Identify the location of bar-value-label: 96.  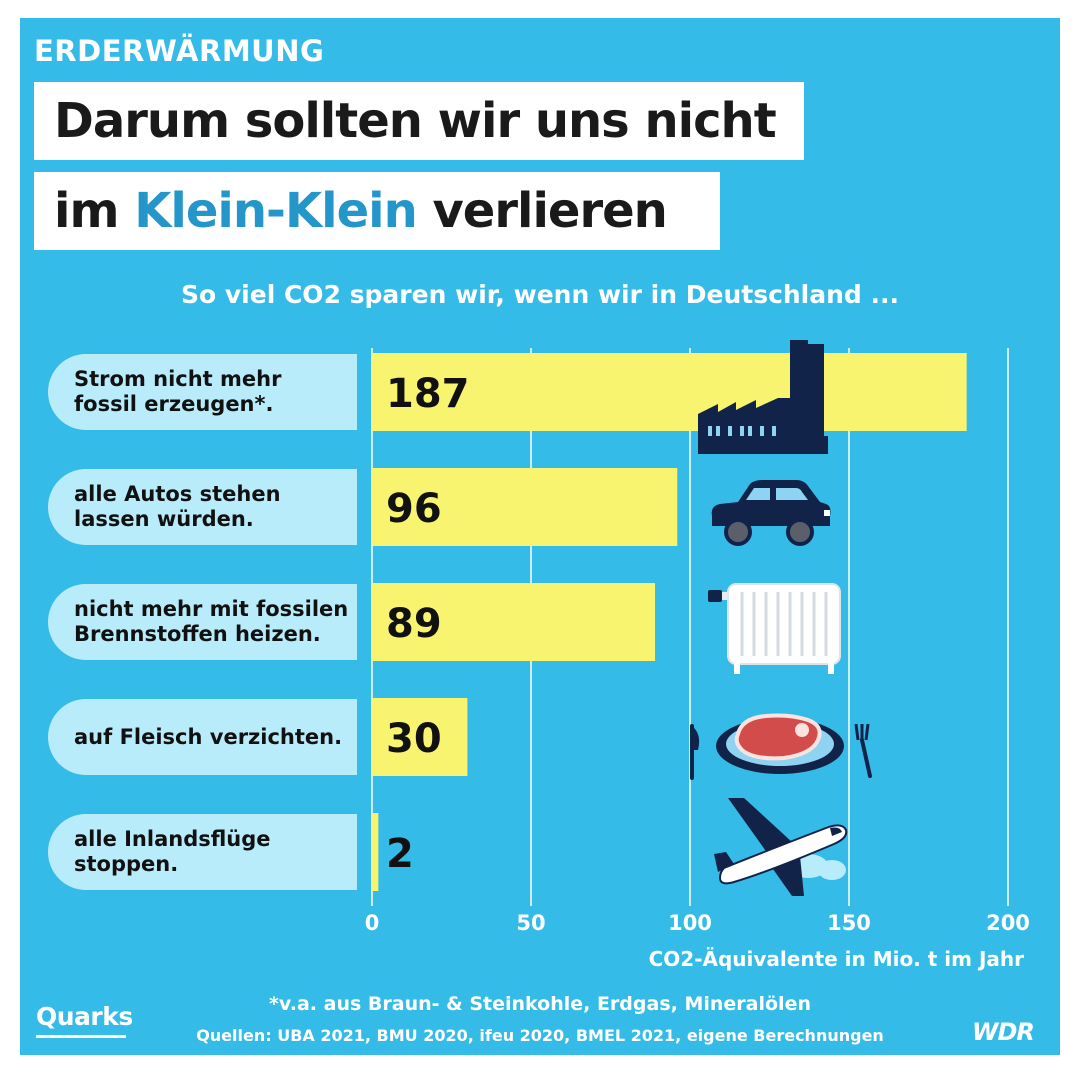
(414, 509).